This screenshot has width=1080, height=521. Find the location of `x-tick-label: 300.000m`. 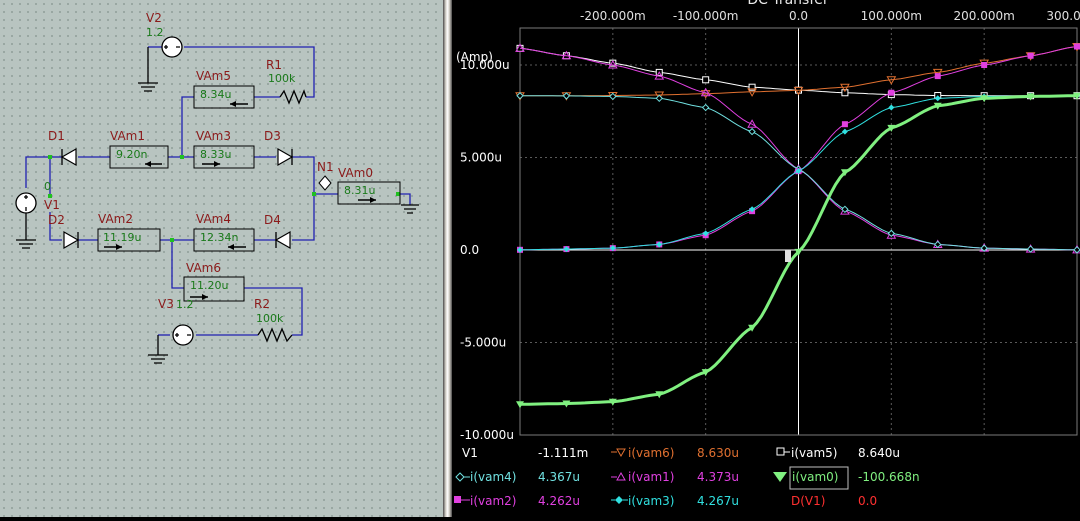

x-tick-label: 300.000m is located at coordinates (1063, 16).